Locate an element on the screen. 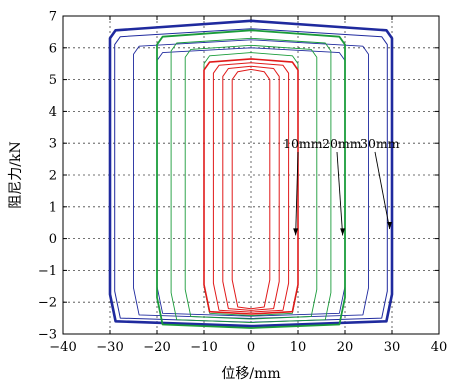 The height and width of the screenshot is (387, 455). y-tick-labels: −3 −2 −1 0 1 2 3 4 5 6 7 is located at coordinates (47, 176).